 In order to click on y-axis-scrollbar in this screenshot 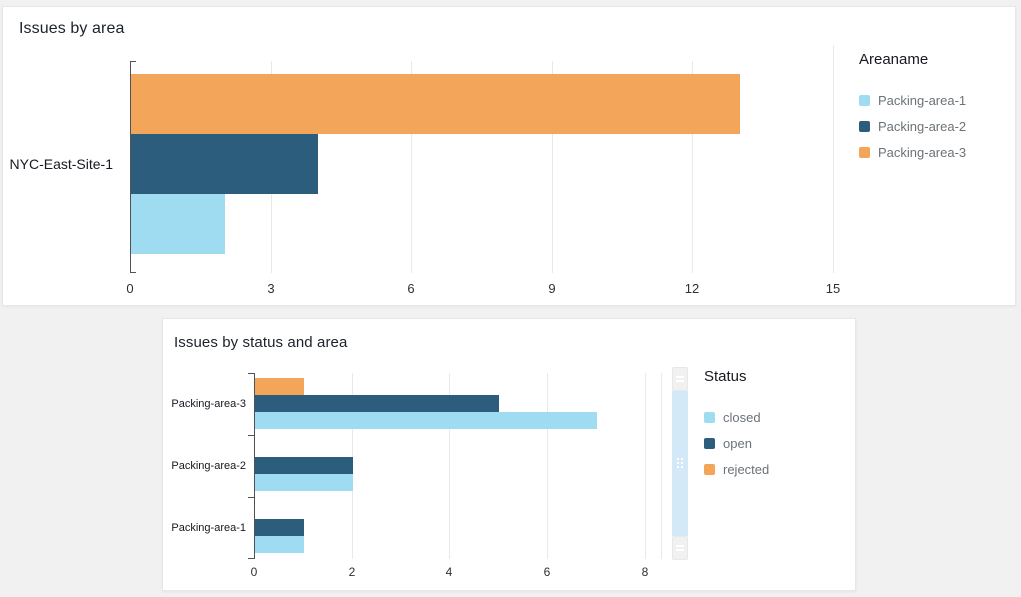, I will do `click(680, 463)`.